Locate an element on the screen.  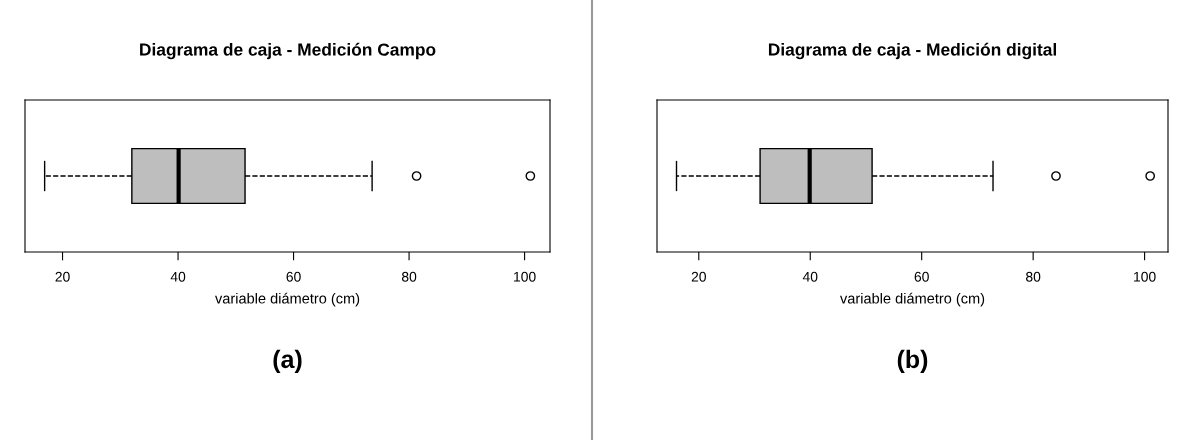
text: (a) is located at coordinates (287, 361).